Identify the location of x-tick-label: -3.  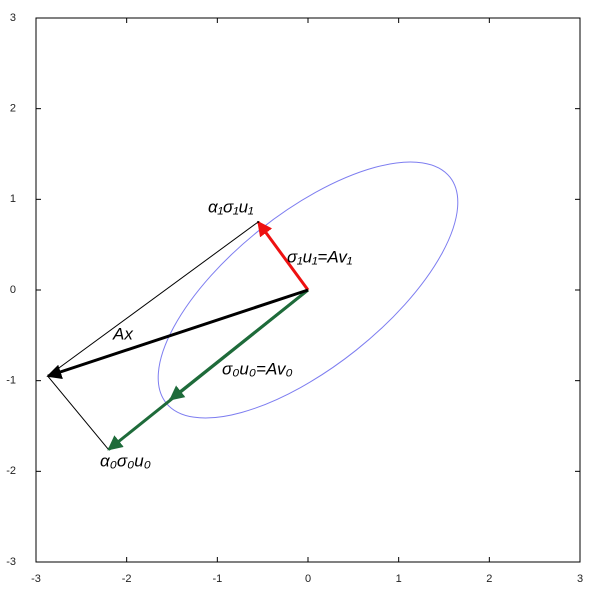
(36, 579).